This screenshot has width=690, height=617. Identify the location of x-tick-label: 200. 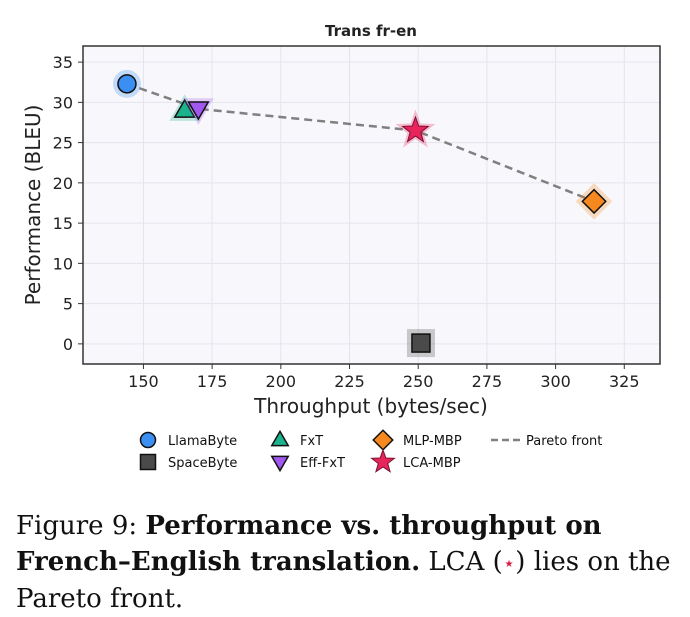
(281, 381).